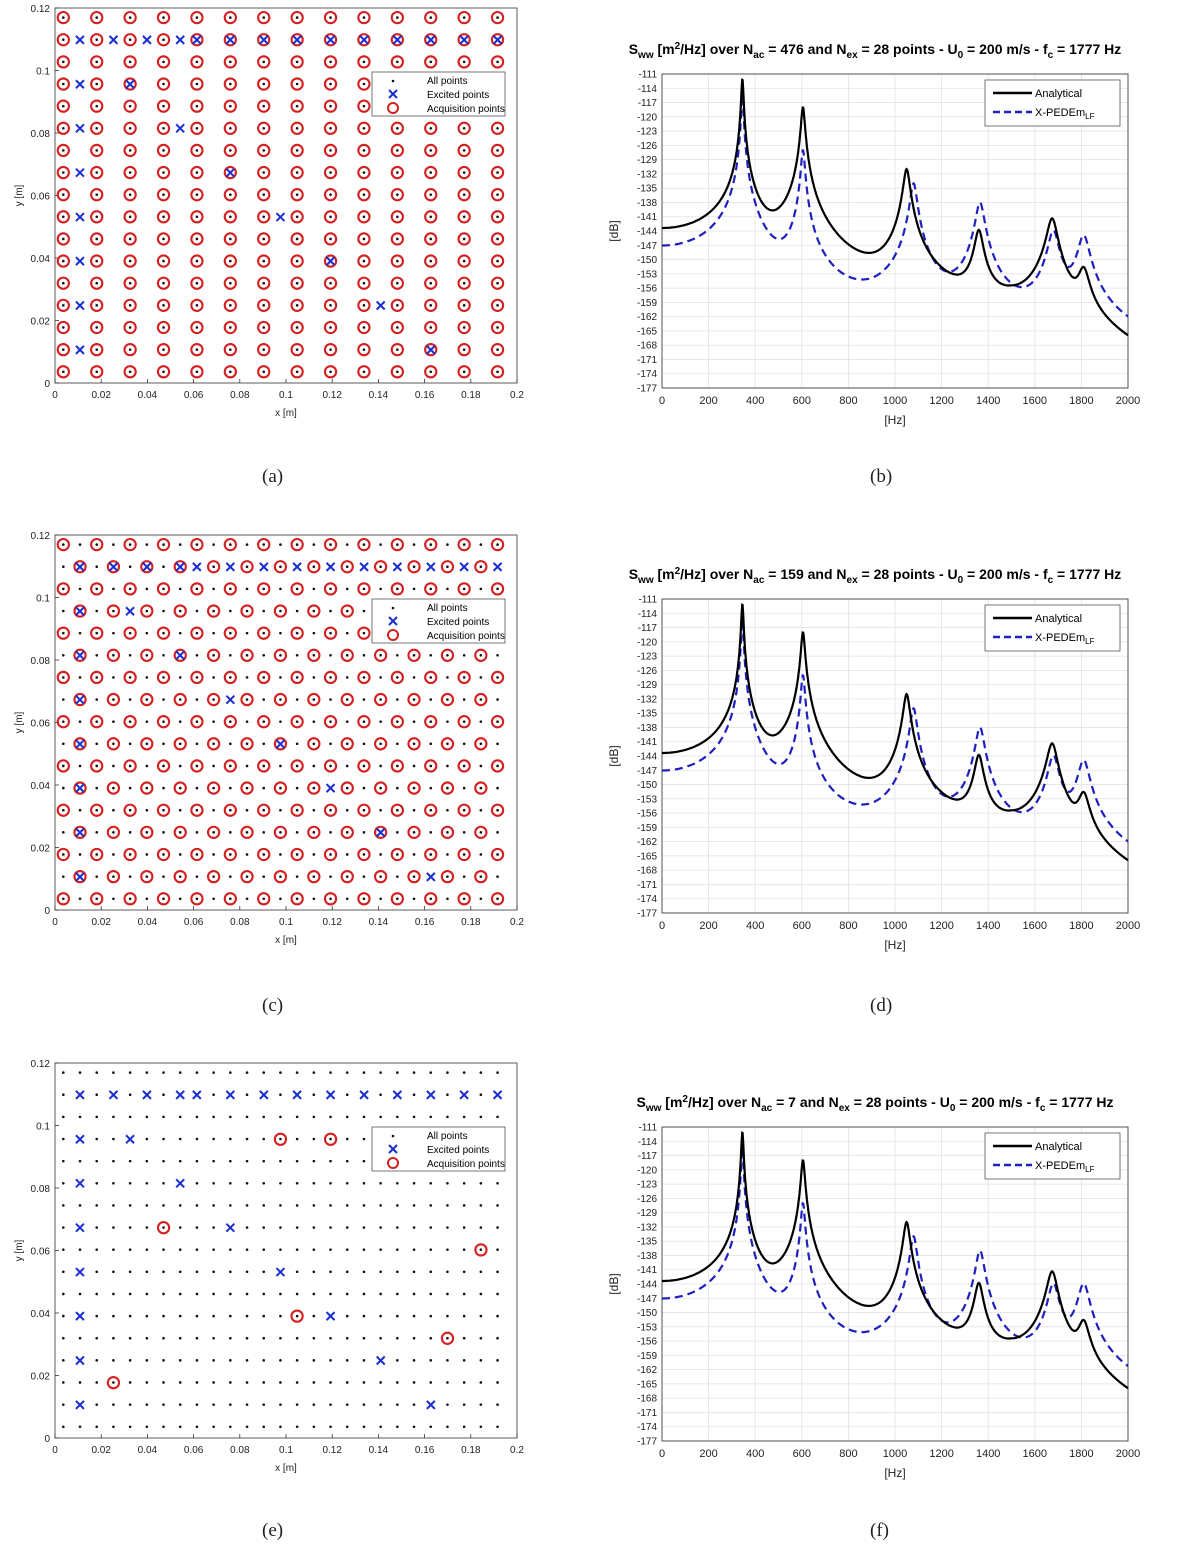  Describe the element at coordinates (755, 1454) in the screenshot. I see `x-tick-label: 400` at that location.